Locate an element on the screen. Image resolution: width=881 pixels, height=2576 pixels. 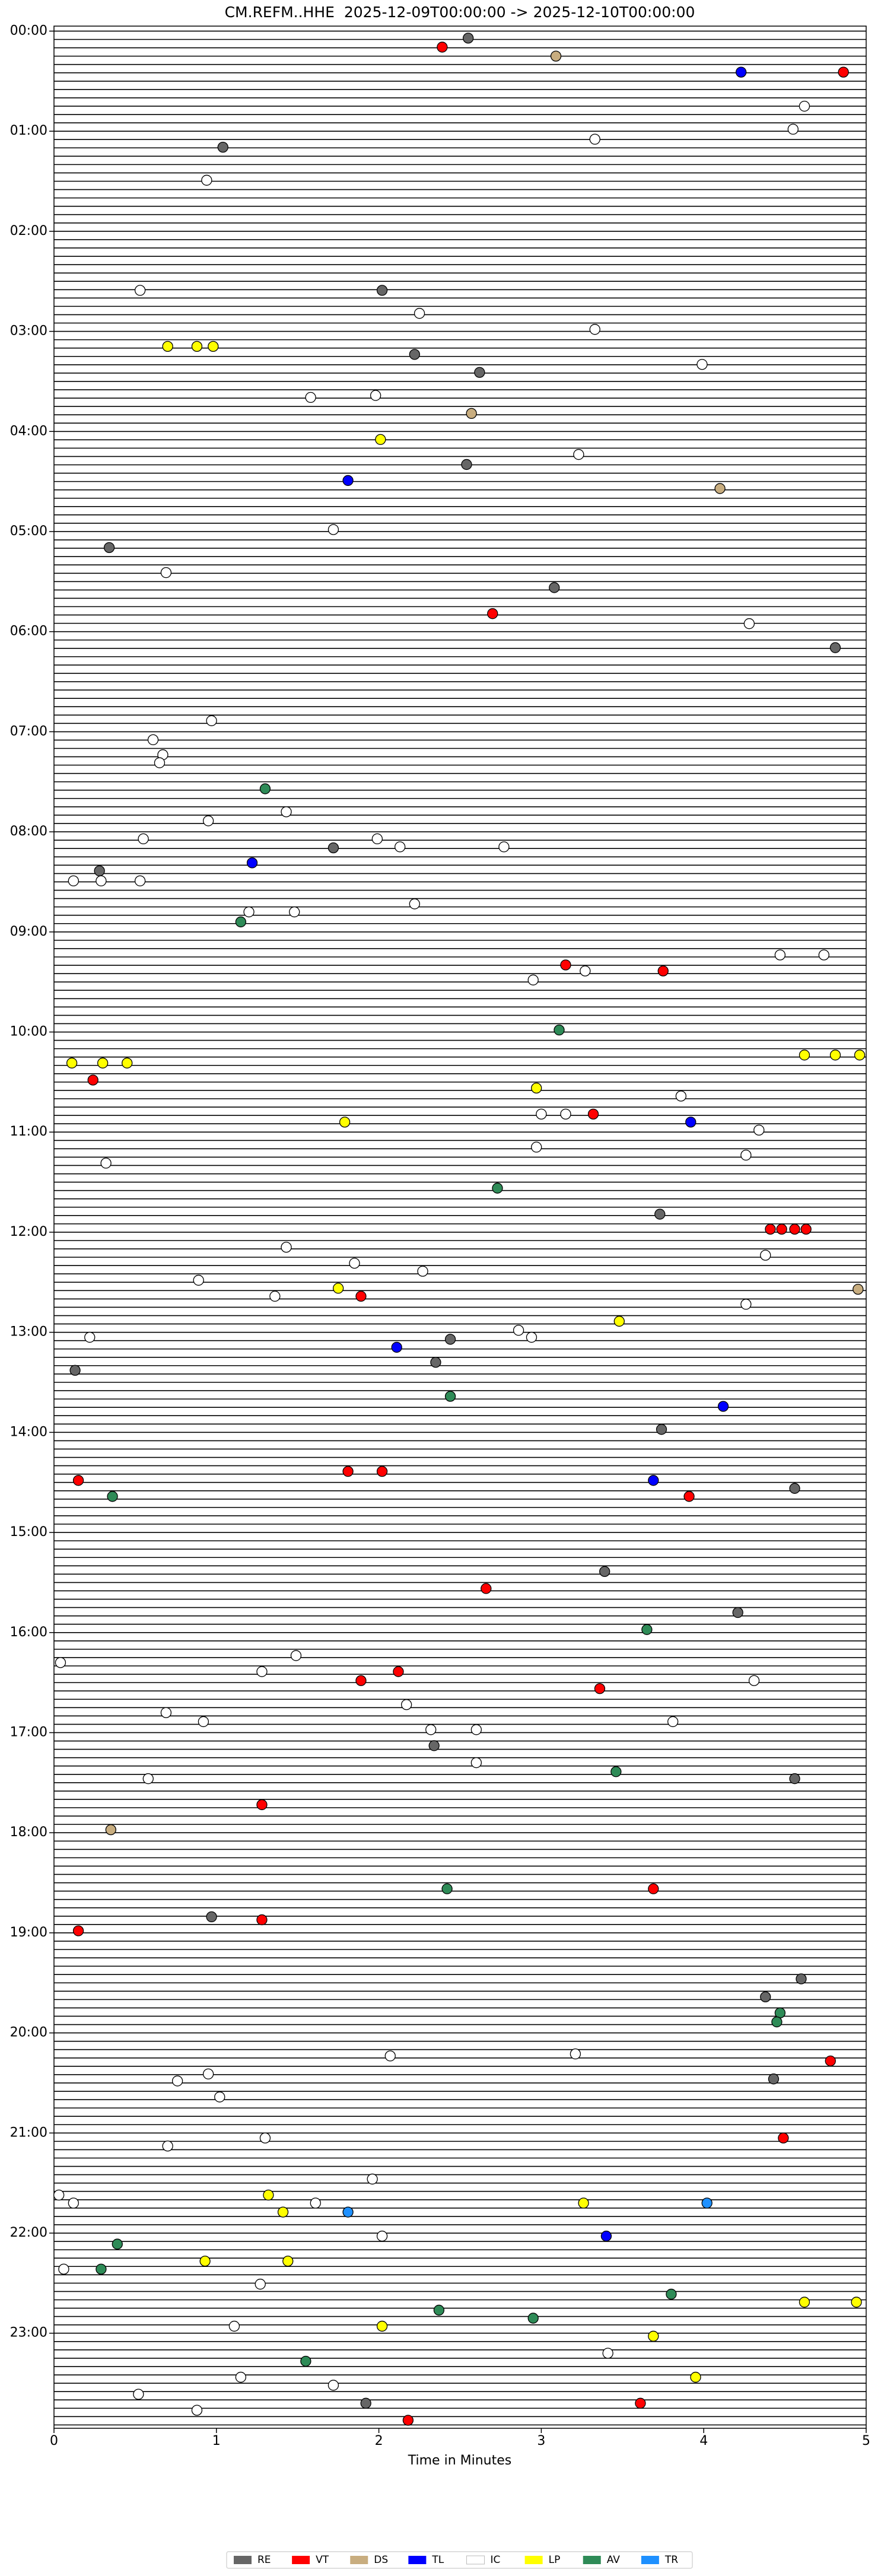
x-tick-label: 2 is located at coordinates (379, 2441).